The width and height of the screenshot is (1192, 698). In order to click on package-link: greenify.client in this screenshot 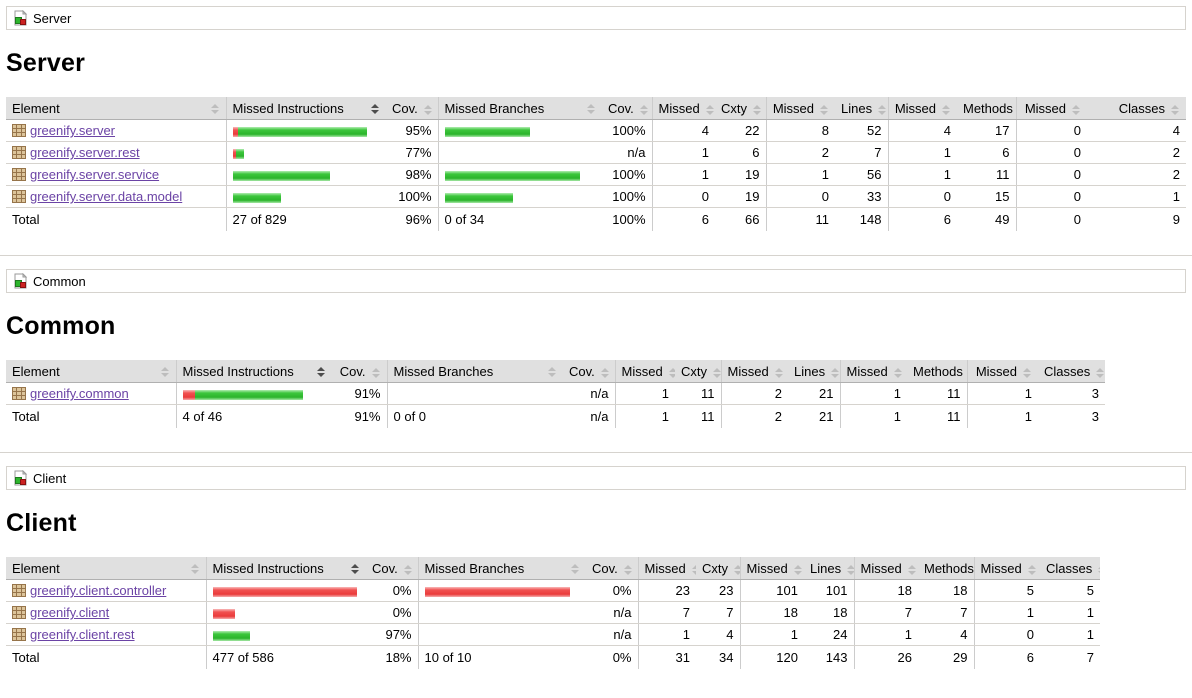, I will do `click(70, 612)`.